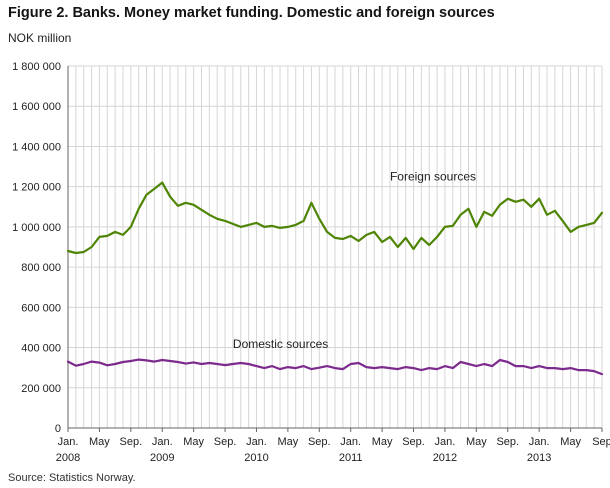 The width and height of the screenshot is (610, 488). What do you see at coordinates (335, 218) in the screenshot?
I see `series-line-foreign-sources` at bounding box center [335, 218].